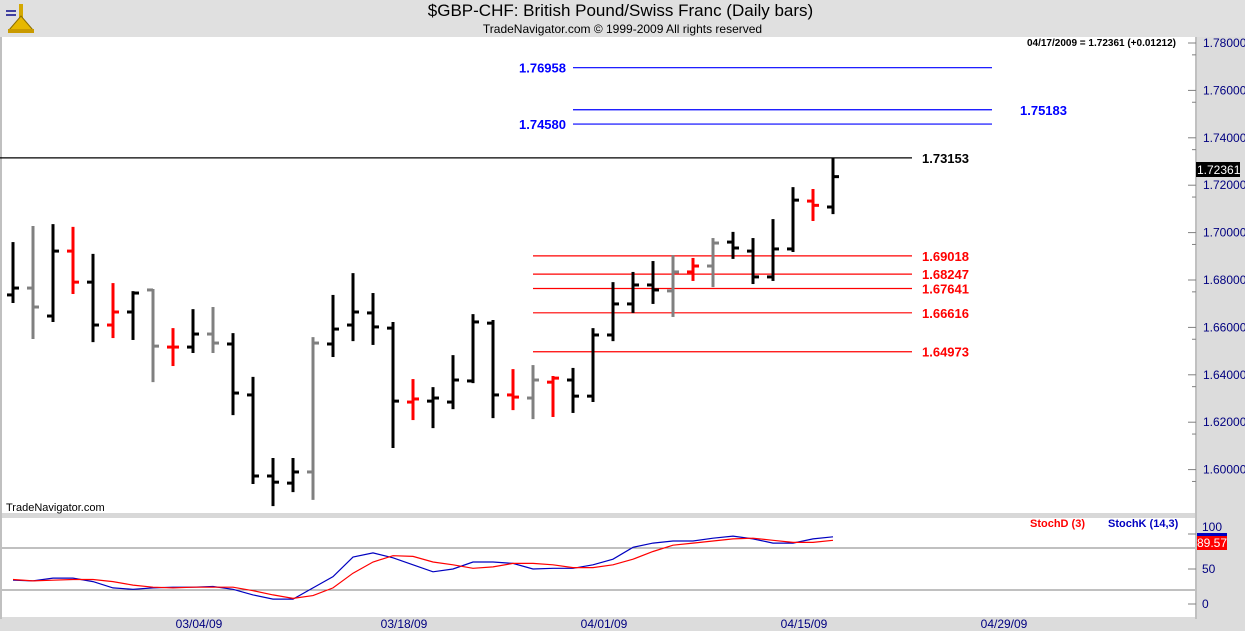 This screenshot has width=1245, height=631. Describe the element at coordinates (1224, 470) in the screenshot. I see `y-tick-label: 1.60000` at that location.